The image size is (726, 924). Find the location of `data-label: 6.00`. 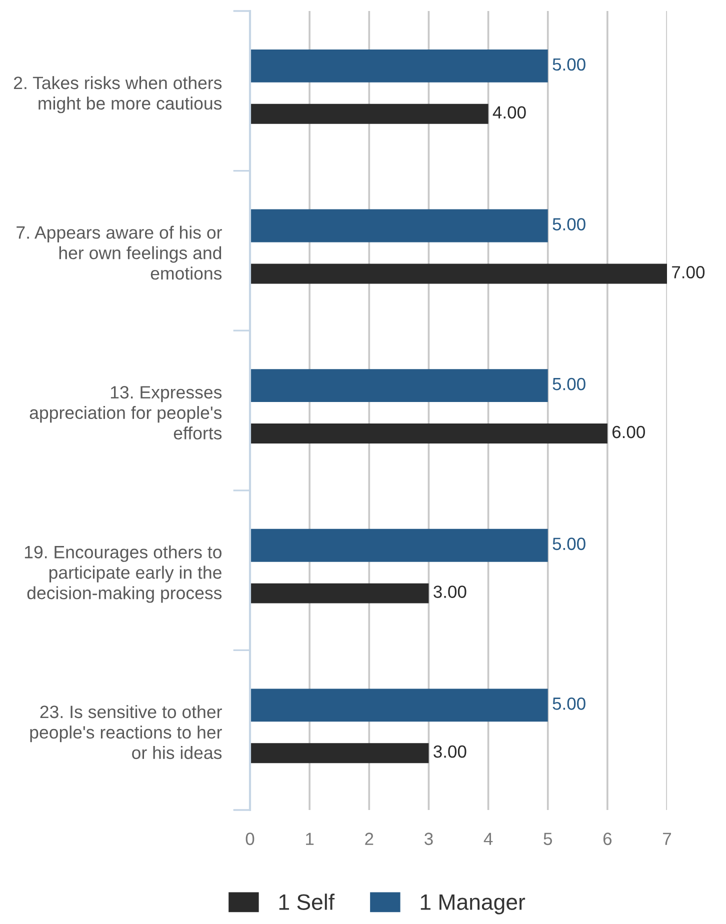

data-label: 6.00 is located at coordinates (628, 432).